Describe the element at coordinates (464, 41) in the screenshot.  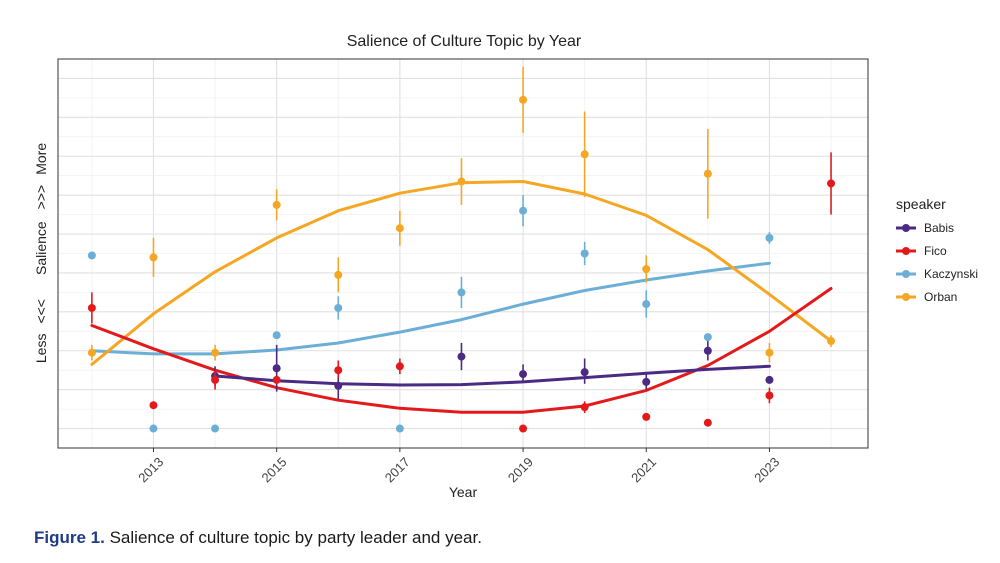
I see `chart-title: Salience of Culture Topic by Year` at that location.